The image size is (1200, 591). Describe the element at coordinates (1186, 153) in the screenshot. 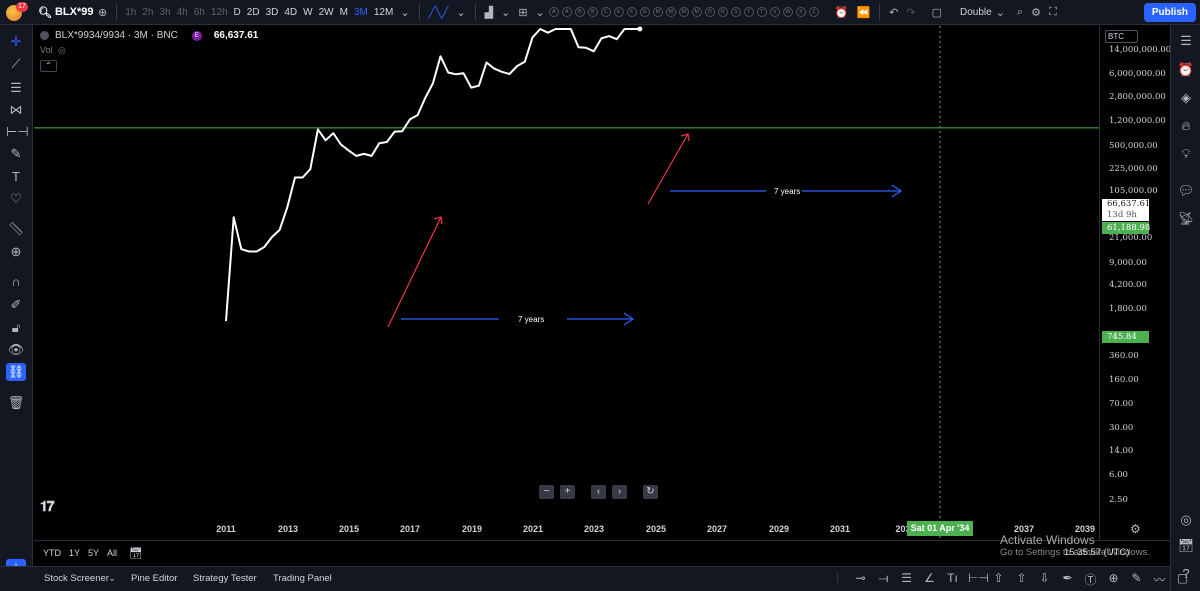

I see `ideas-lightbulb-icon: 💡︎` at that location.